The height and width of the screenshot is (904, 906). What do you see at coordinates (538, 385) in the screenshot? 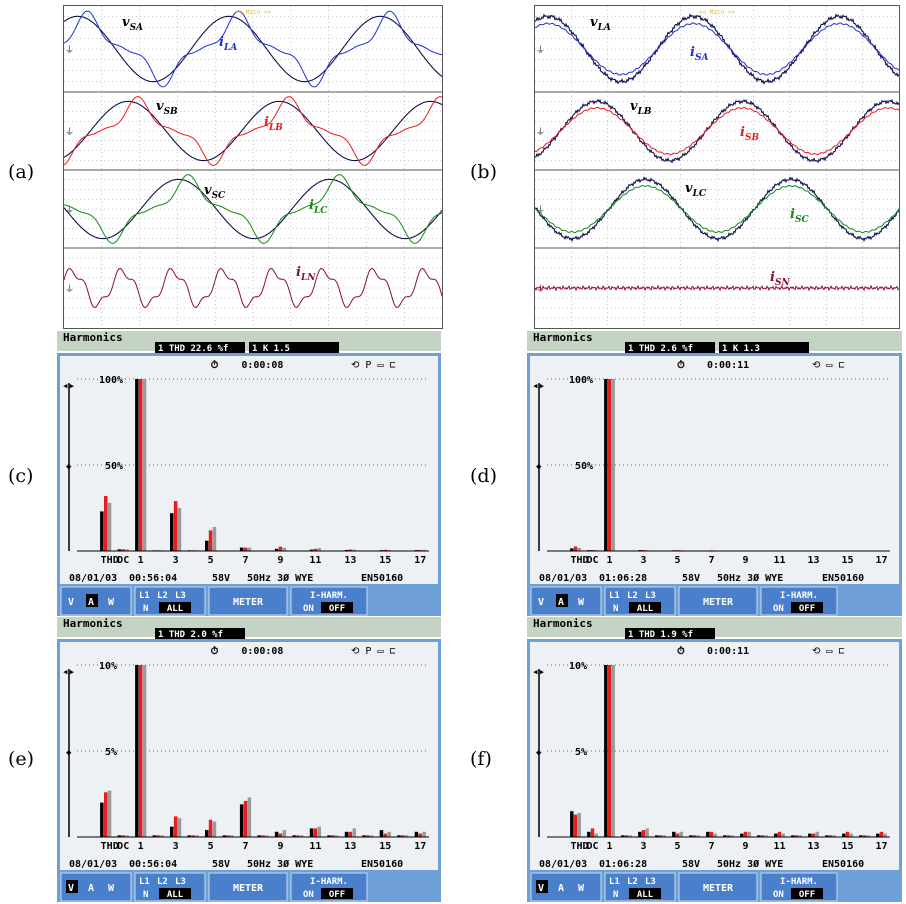
I see `cursor-arrows-icon: ◂▸` at bounding box center [538, 385].